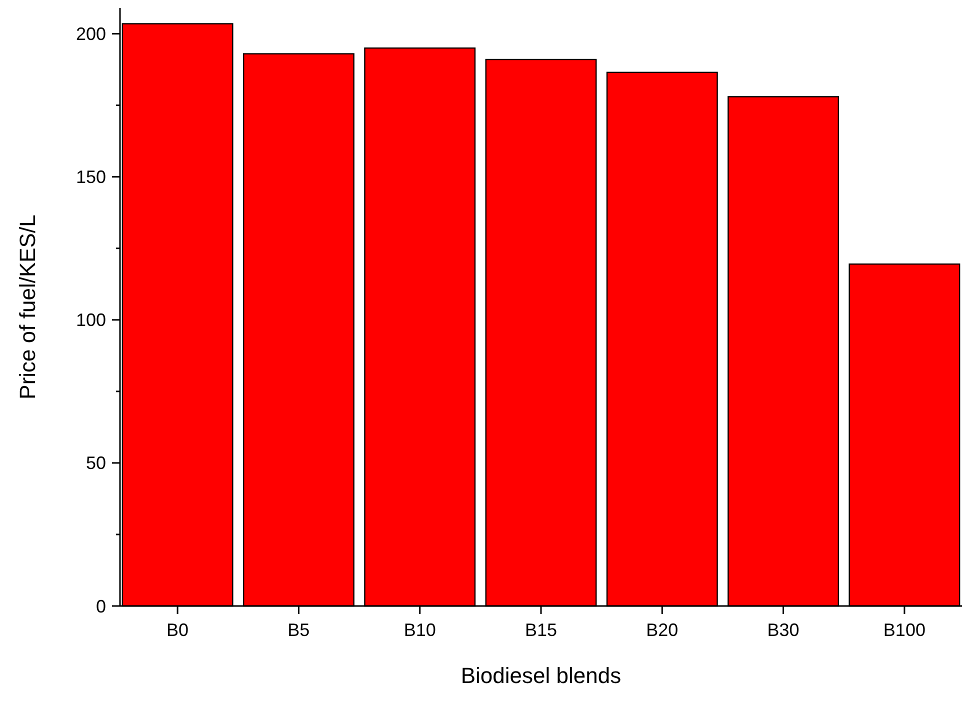 This screenshot has width=966, height=703. I want to click on x-tick-label: B0, so click(177, 630).